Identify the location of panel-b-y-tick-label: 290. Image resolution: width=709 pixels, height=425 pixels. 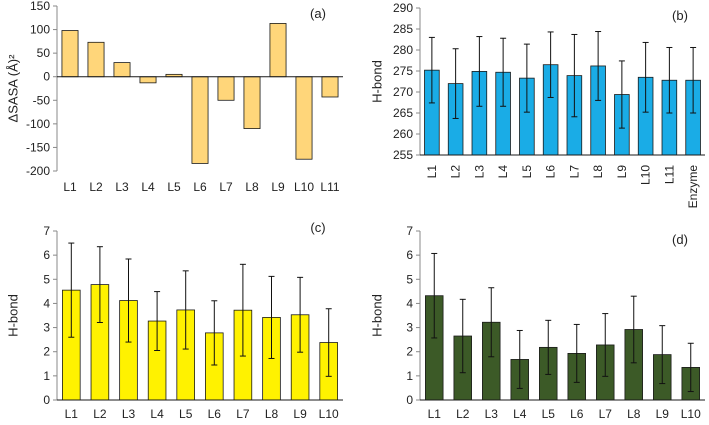
(403, 8).